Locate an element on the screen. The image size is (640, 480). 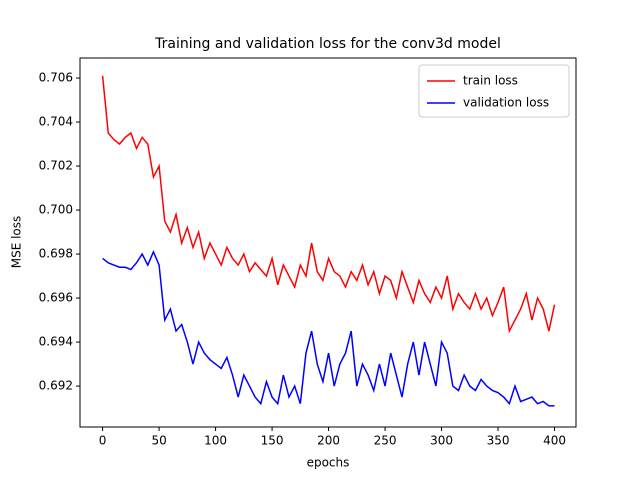
x-axis-label: epochs is located at coordinates (328, 463).